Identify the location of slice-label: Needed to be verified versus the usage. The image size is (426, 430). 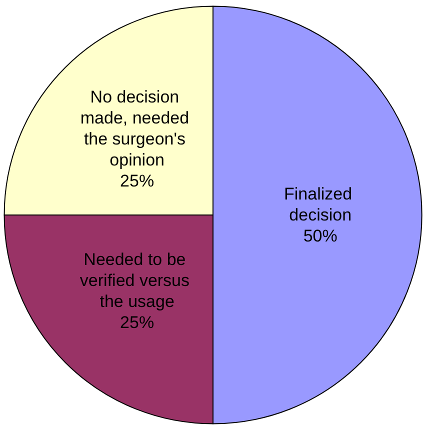
(137, 280).